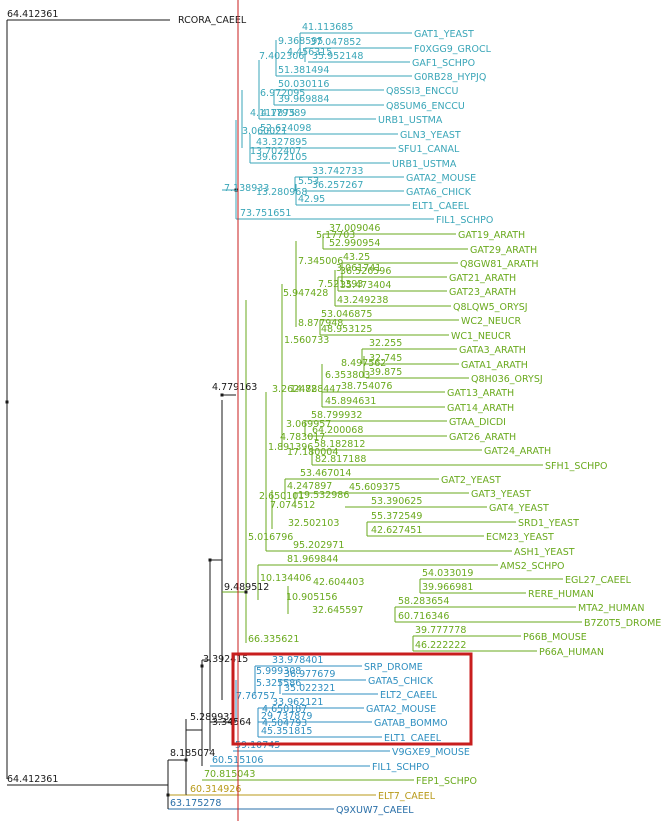  I want to click on leaf-label: GATAB_BOMMO, so click(411, 723).